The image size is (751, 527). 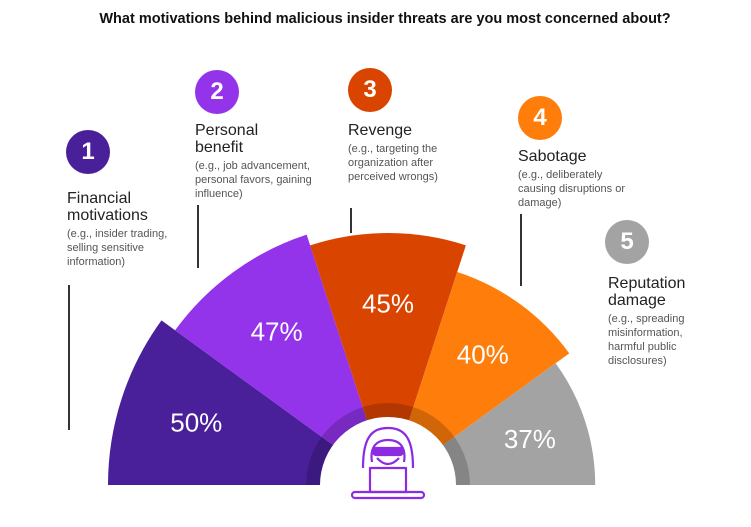 What do you see at coordinates (217, 92) in the screenshot?
I see `rank-badge-2: 2` at bounding box center [217, 92].